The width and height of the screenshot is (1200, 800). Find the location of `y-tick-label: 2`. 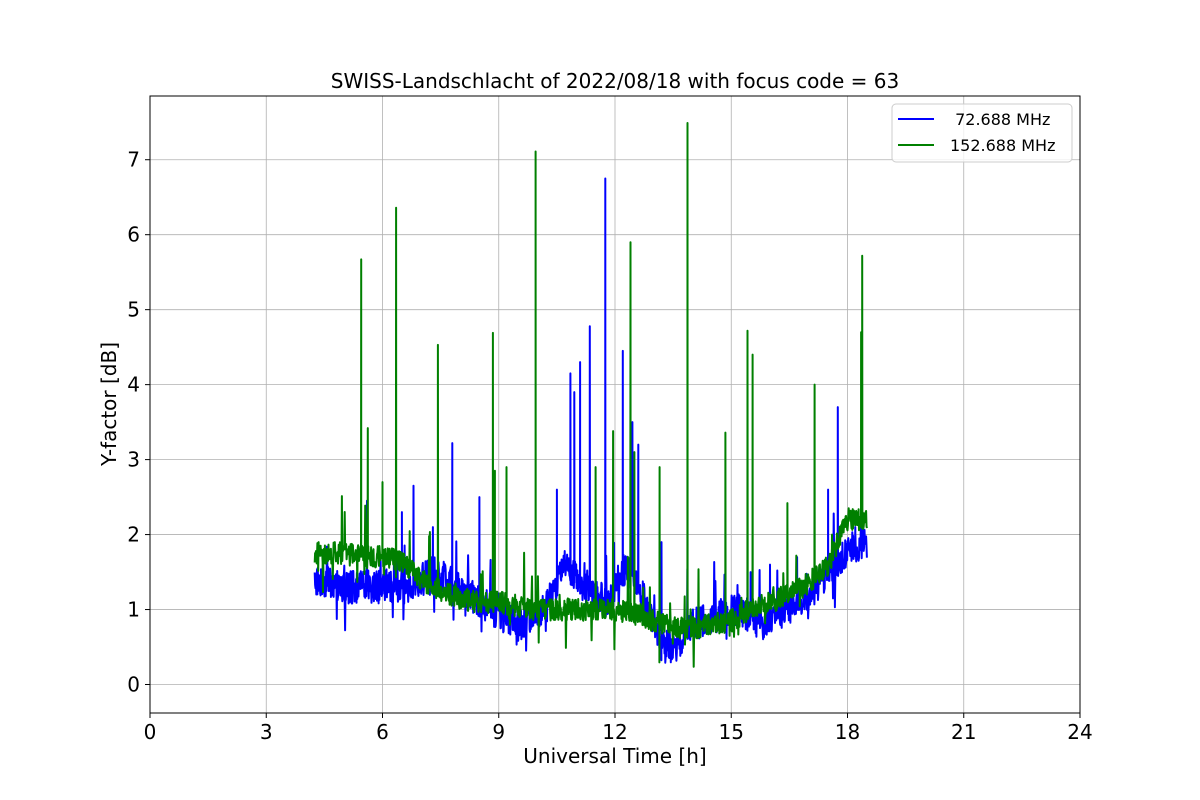

y-tick-label: 2 is located at coordinates (133, 535).